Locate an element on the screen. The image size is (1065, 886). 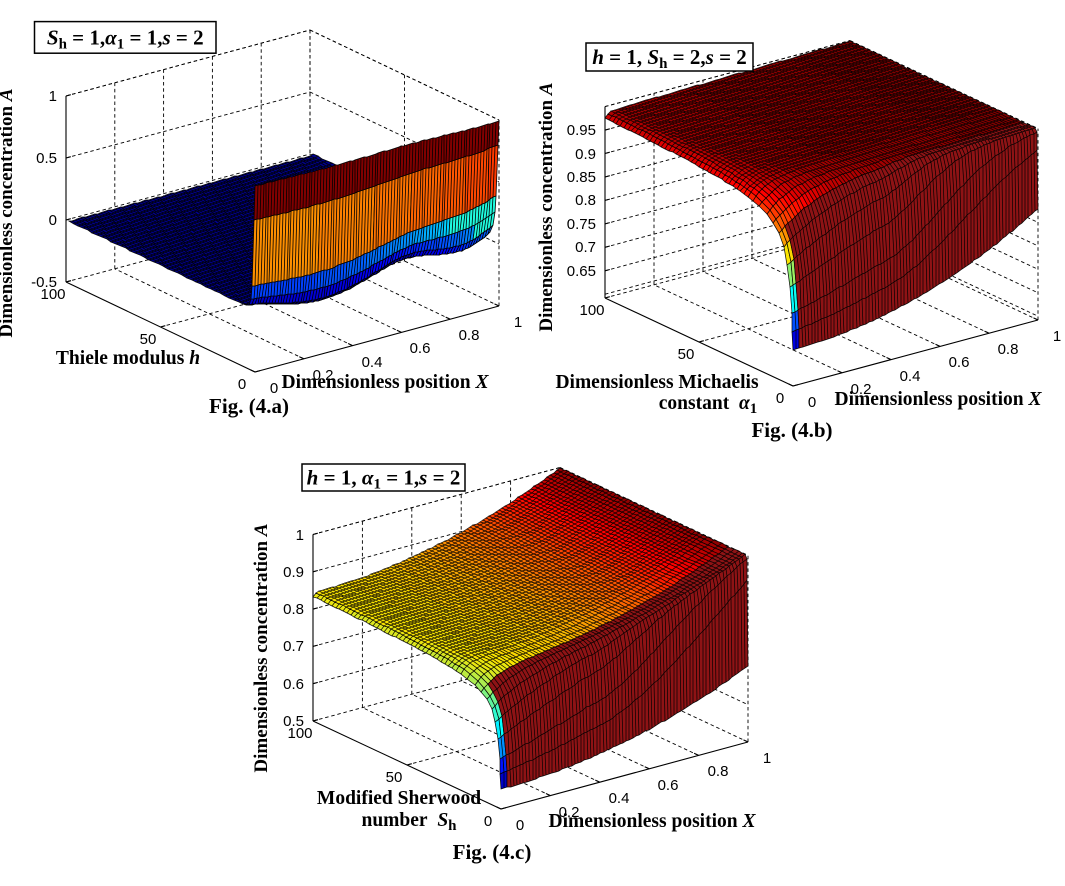
svg-text: Sh = 1,α1 = 1,s = 2 is located at coordinates (125, 38).